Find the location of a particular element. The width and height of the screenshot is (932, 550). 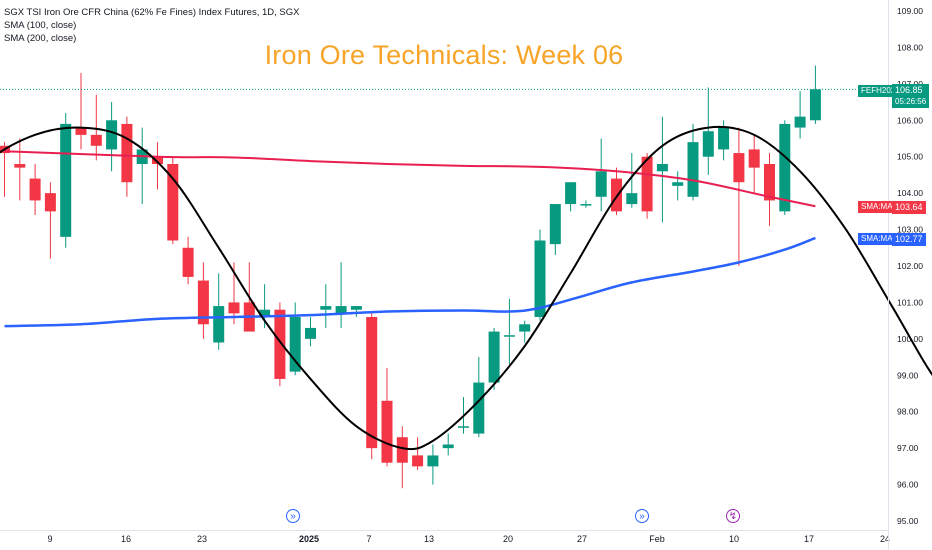

y-tick-label: 105.00 is located at coordinates (910, 157).